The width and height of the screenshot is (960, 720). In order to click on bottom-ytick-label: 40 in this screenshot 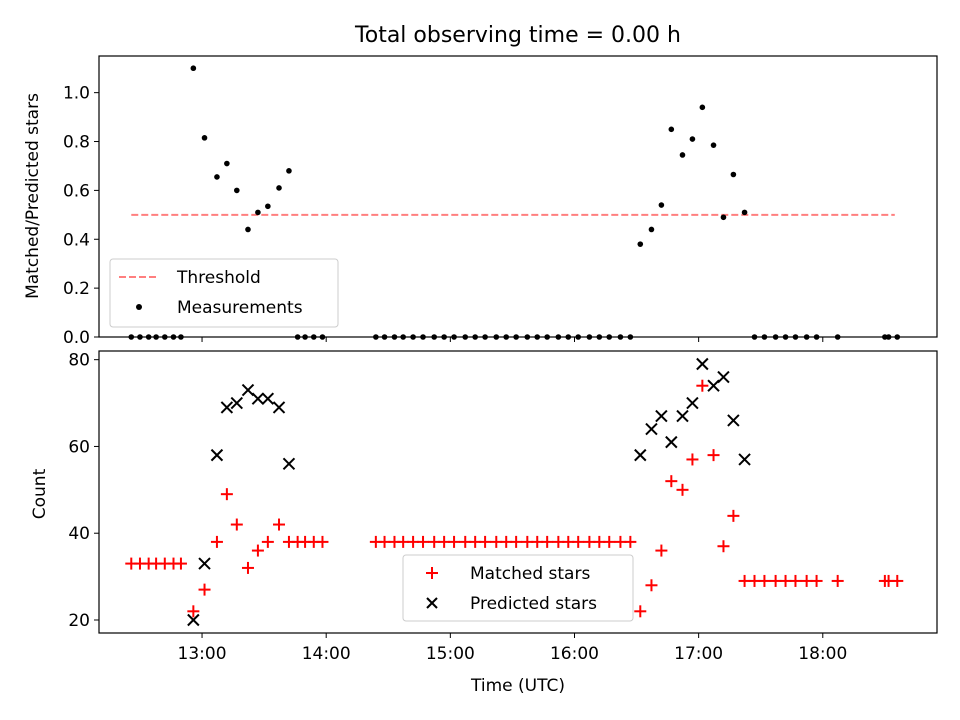, I will do `click(79, 534)`.